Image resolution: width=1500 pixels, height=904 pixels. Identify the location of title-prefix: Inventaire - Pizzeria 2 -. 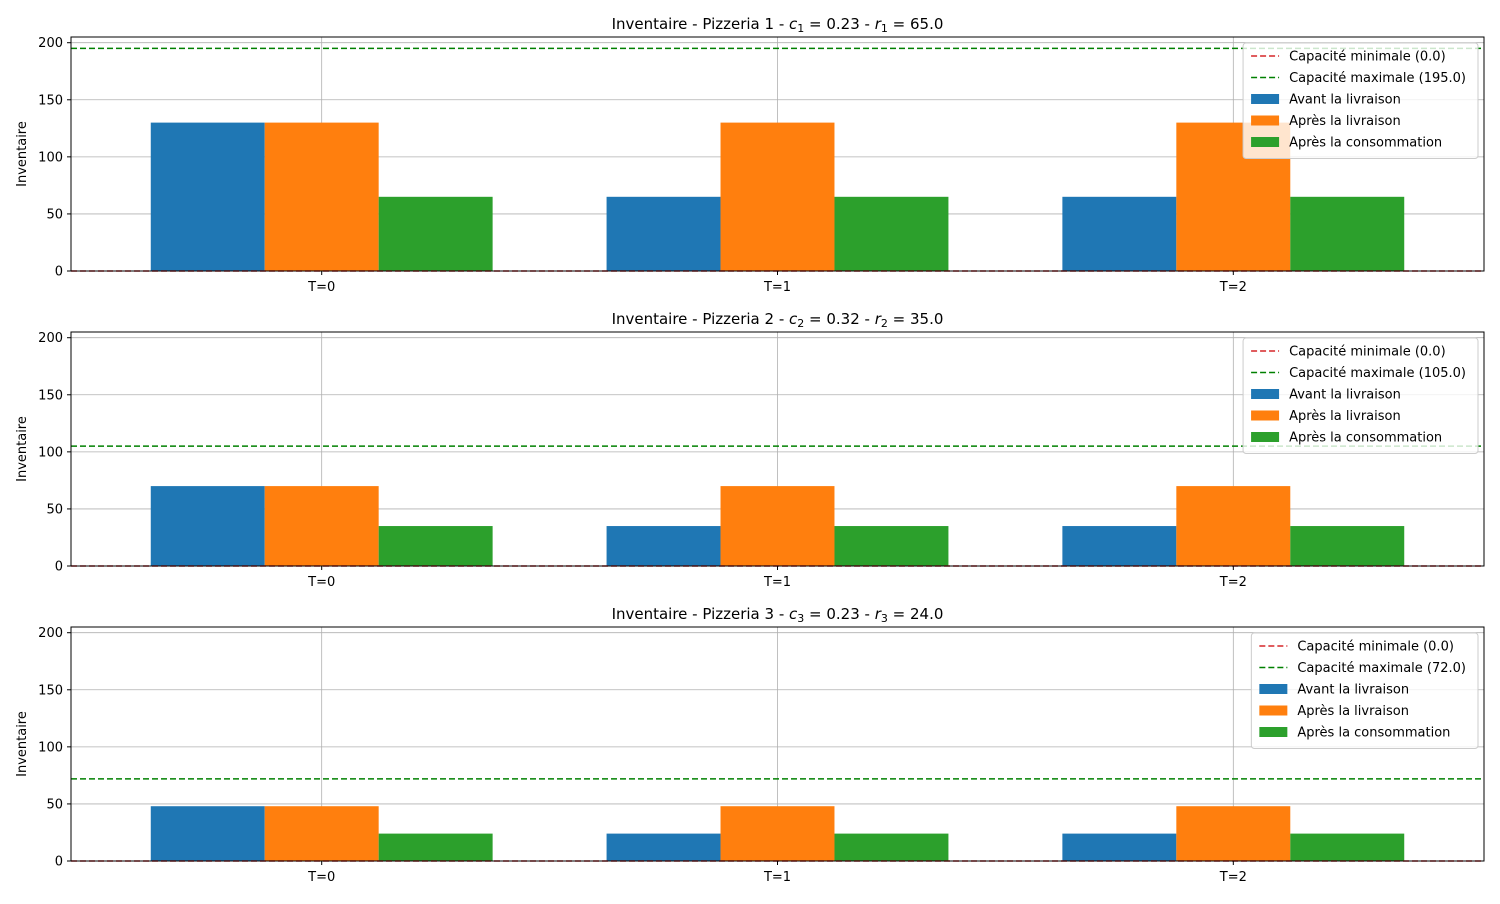
(700, 319).